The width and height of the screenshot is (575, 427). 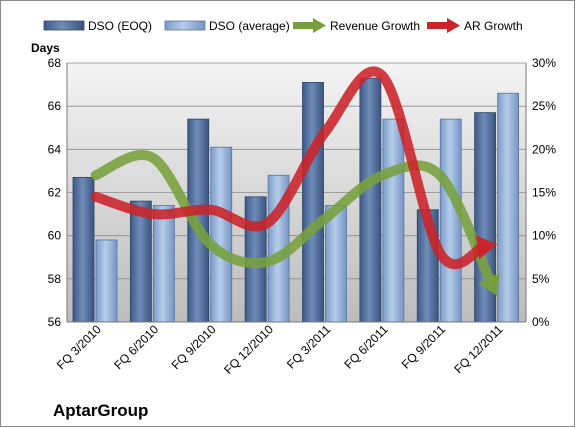 I want to click on y-tick-label: 60, so click(x=55, y=236).